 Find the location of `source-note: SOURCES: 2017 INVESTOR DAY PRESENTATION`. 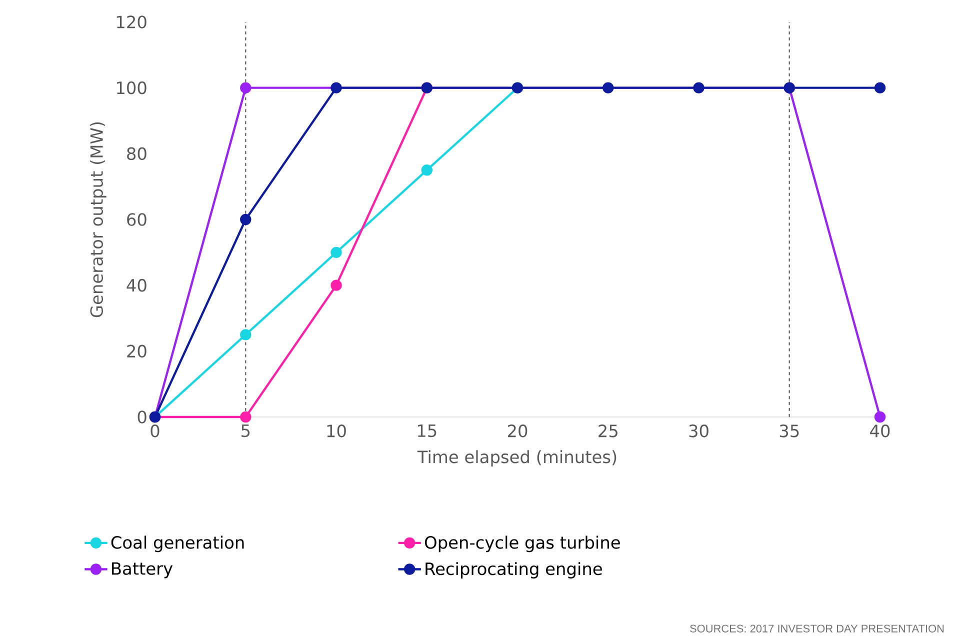

source-note: SOURCES: 2017 INVESTOR DAY PRESENTATION is located at coordinates (817, 628).